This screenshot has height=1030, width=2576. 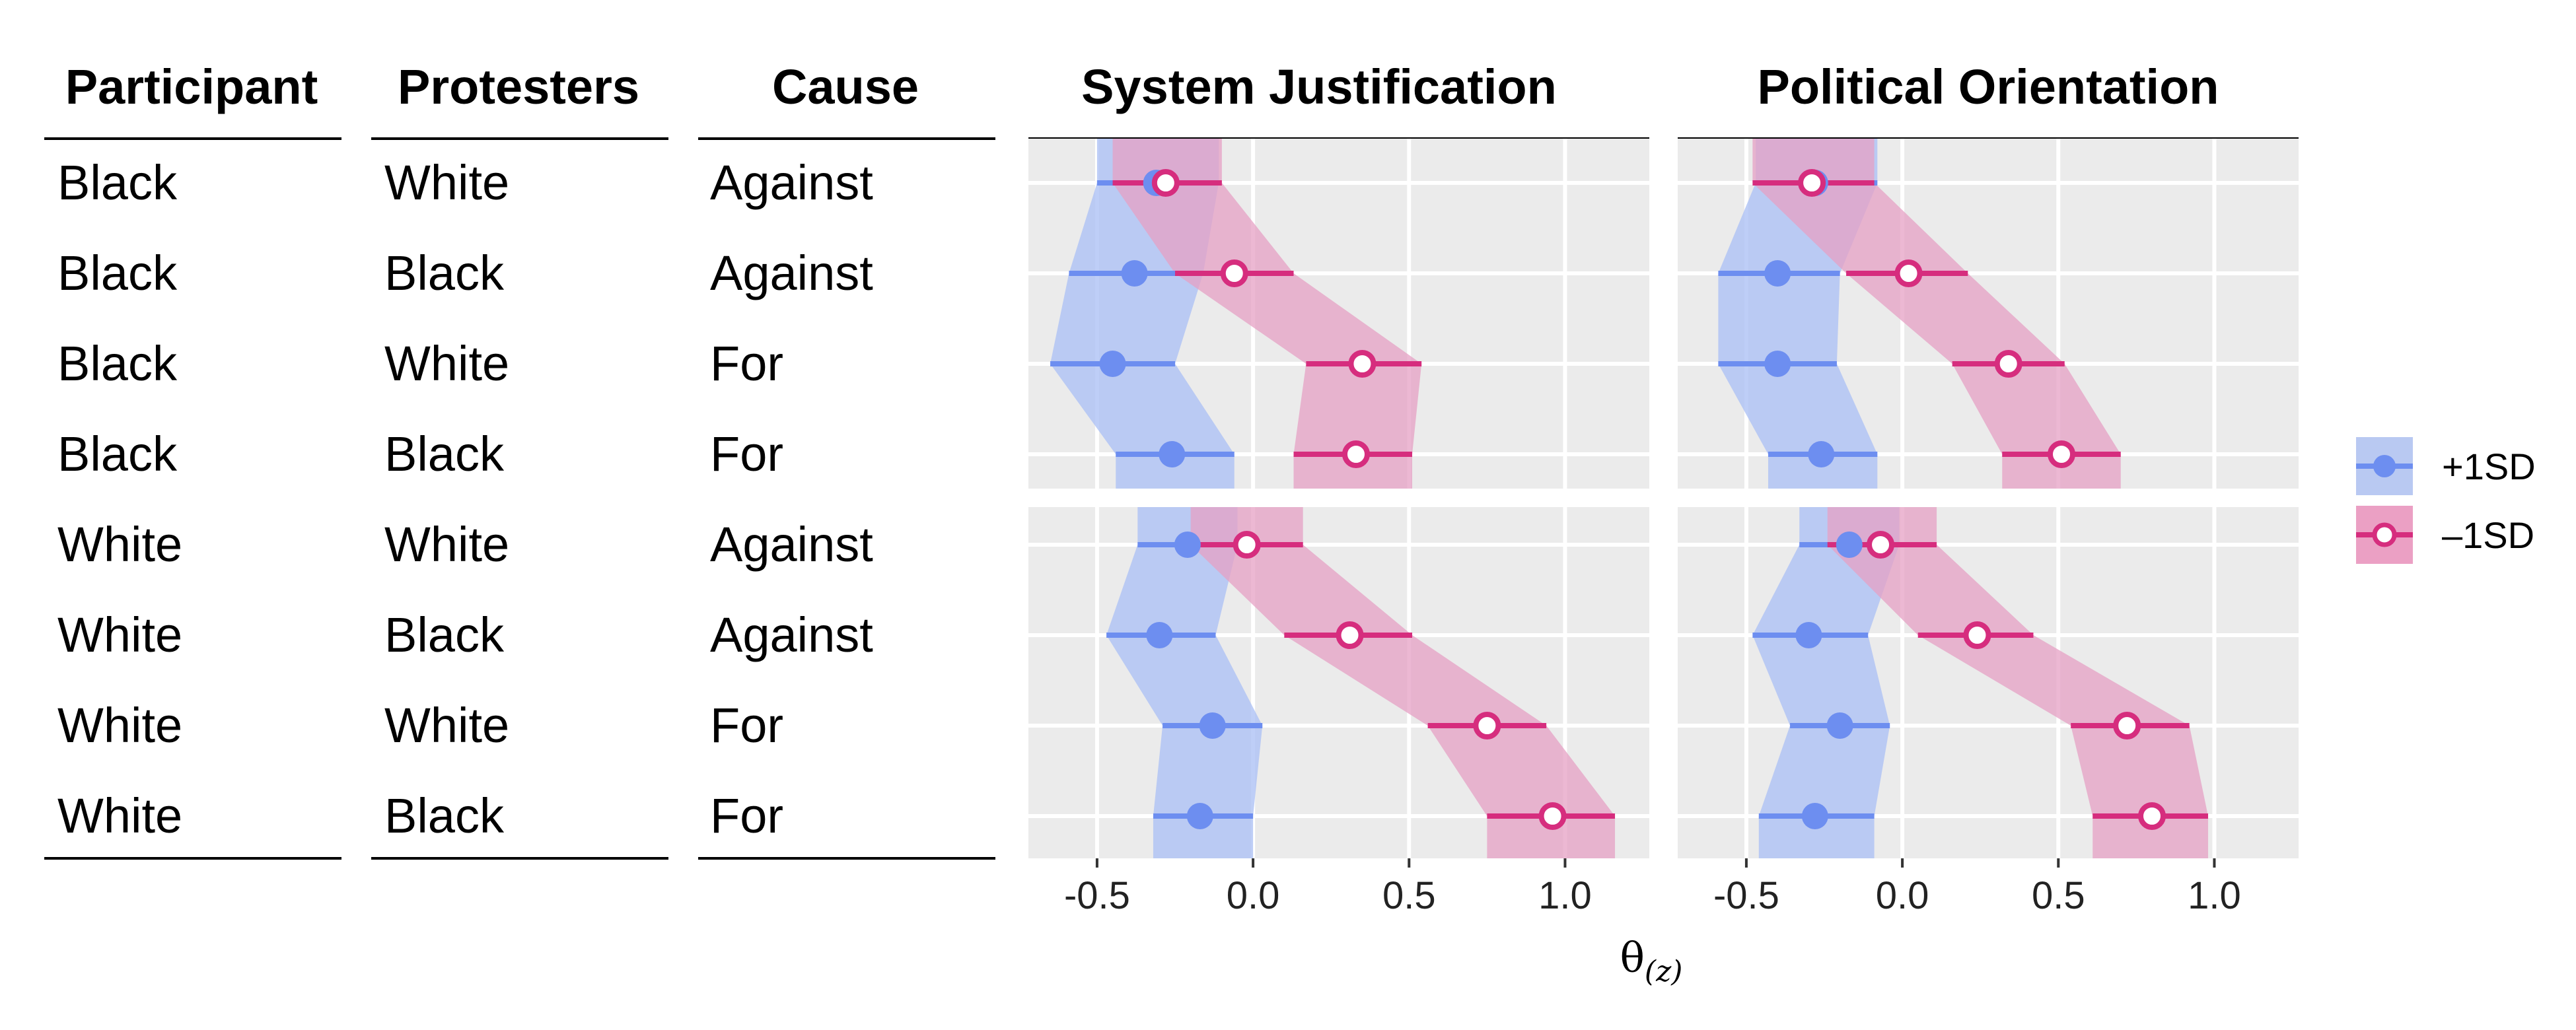 I want to click on panel-title: Political Orientation, so click(x=1989, y=86).